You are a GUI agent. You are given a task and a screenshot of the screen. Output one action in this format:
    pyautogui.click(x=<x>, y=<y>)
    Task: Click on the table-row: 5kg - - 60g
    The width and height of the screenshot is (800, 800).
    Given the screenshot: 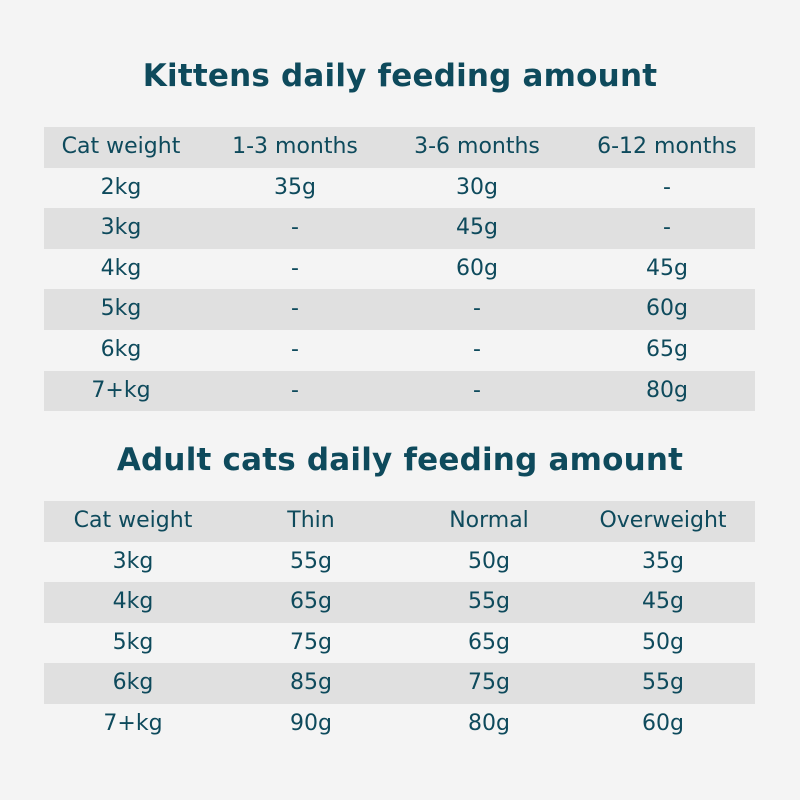 What is the action you would take?
    pyautogui.click(x=399, y=309)
    